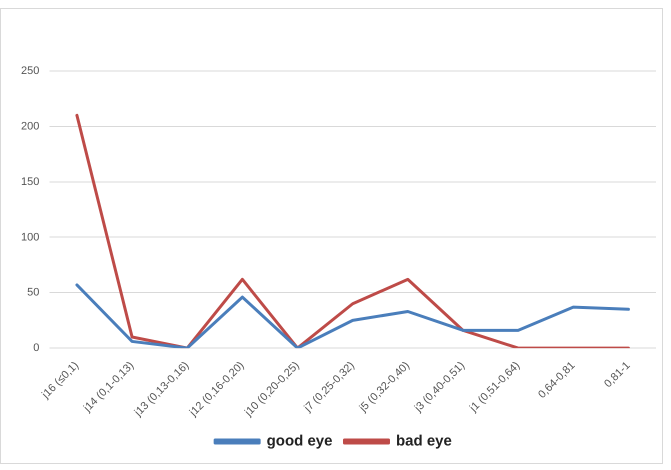 The height and width of the screenshot is (470, 671). Describe the element at coordinates (30, 71) in the screenshot. I see `y-tick-label: 250` at that location.